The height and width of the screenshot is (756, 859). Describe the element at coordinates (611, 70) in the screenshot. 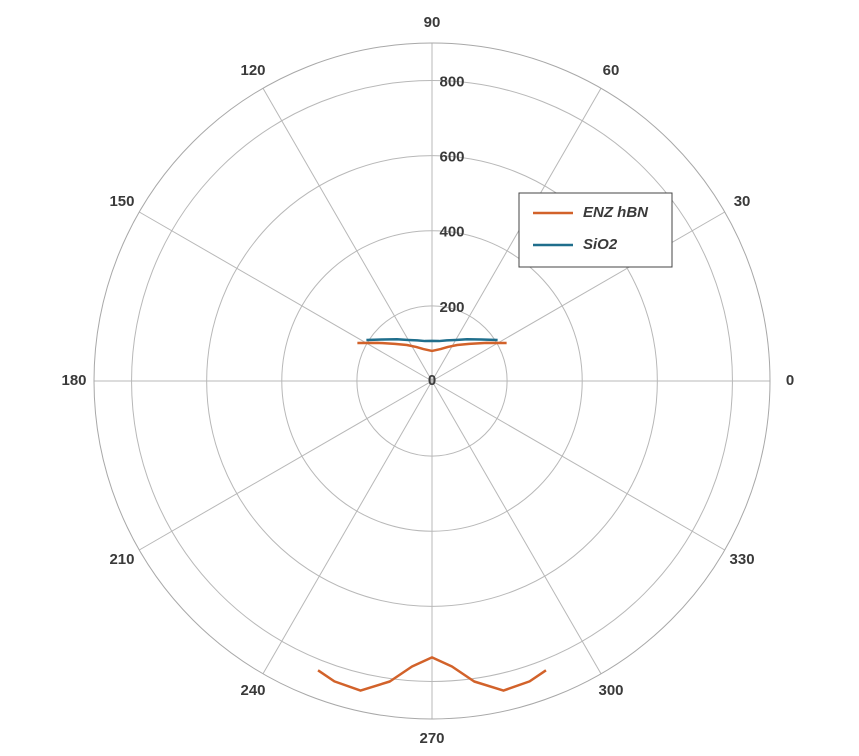

I see `angle-label: 60` at that location.